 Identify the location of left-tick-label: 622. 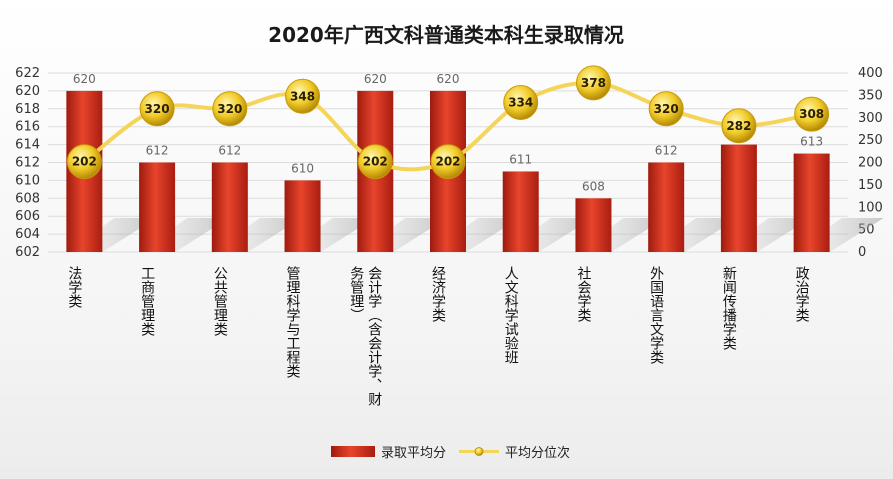
(27, 73).